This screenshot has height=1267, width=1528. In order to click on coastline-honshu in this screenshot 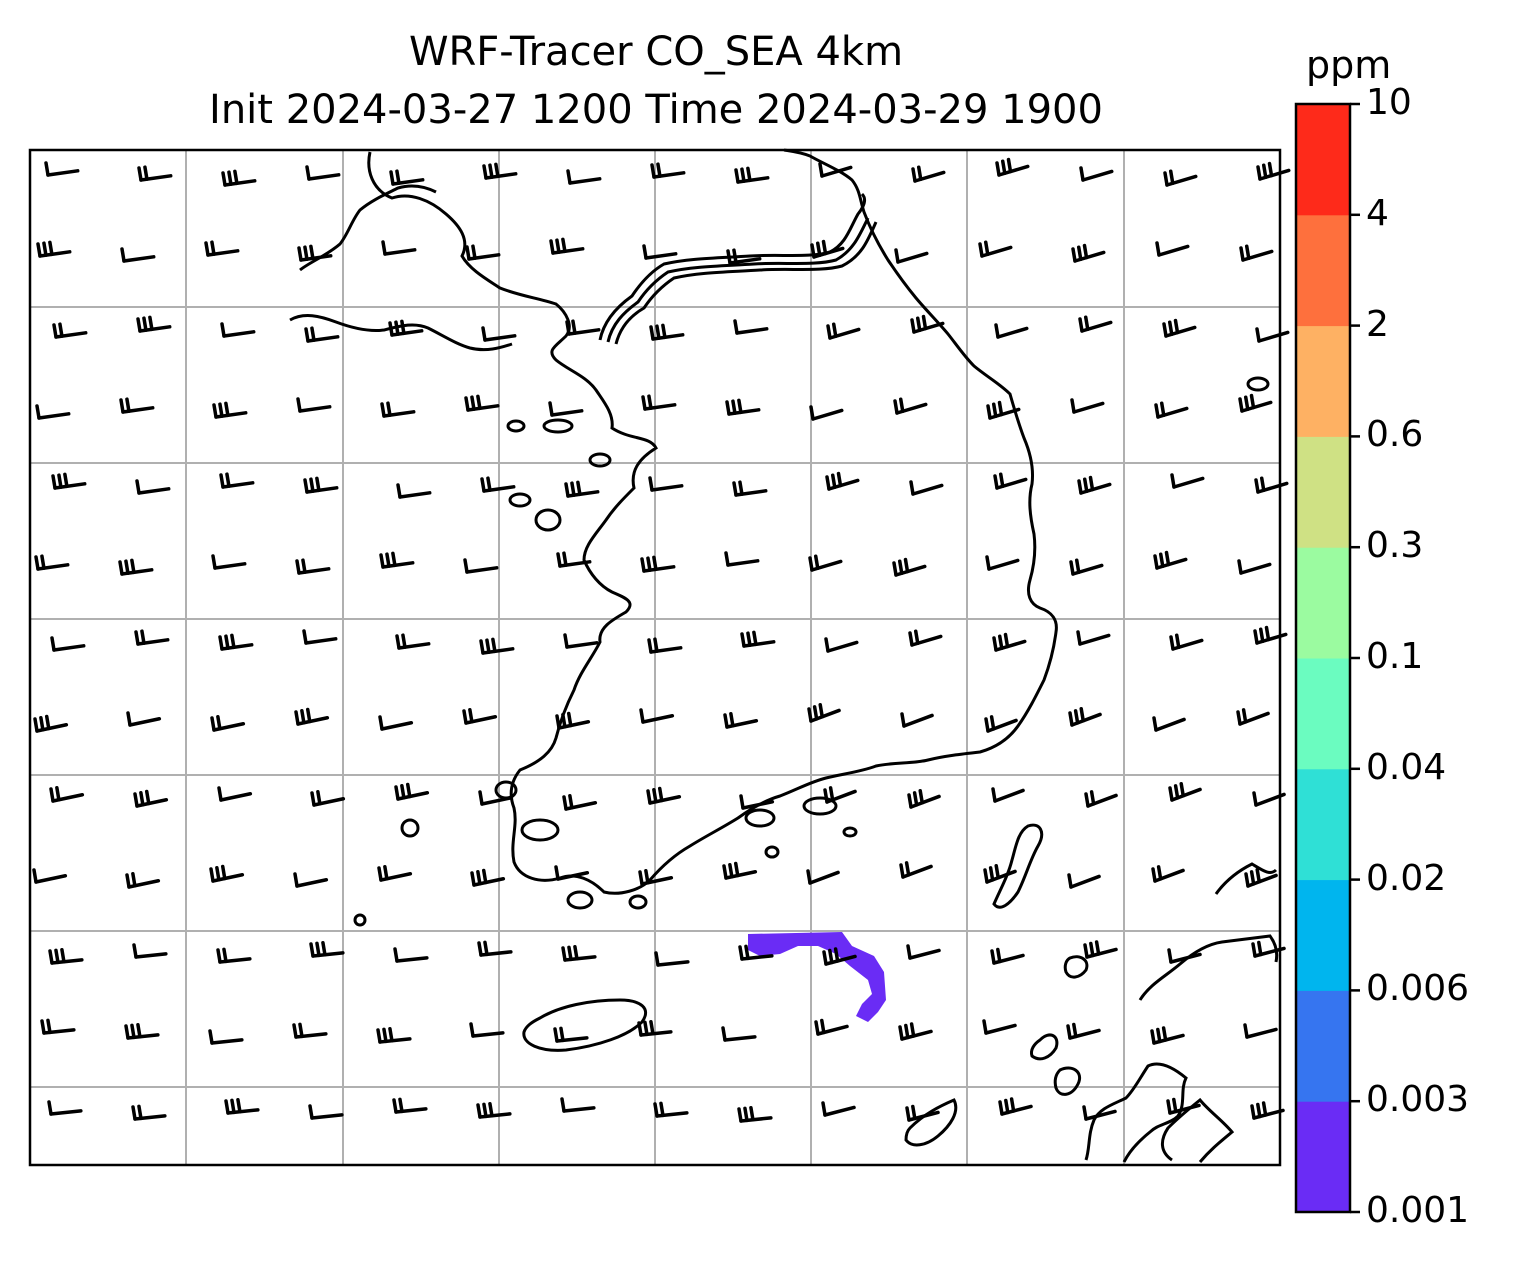, I will do `click(1246, 878)`.